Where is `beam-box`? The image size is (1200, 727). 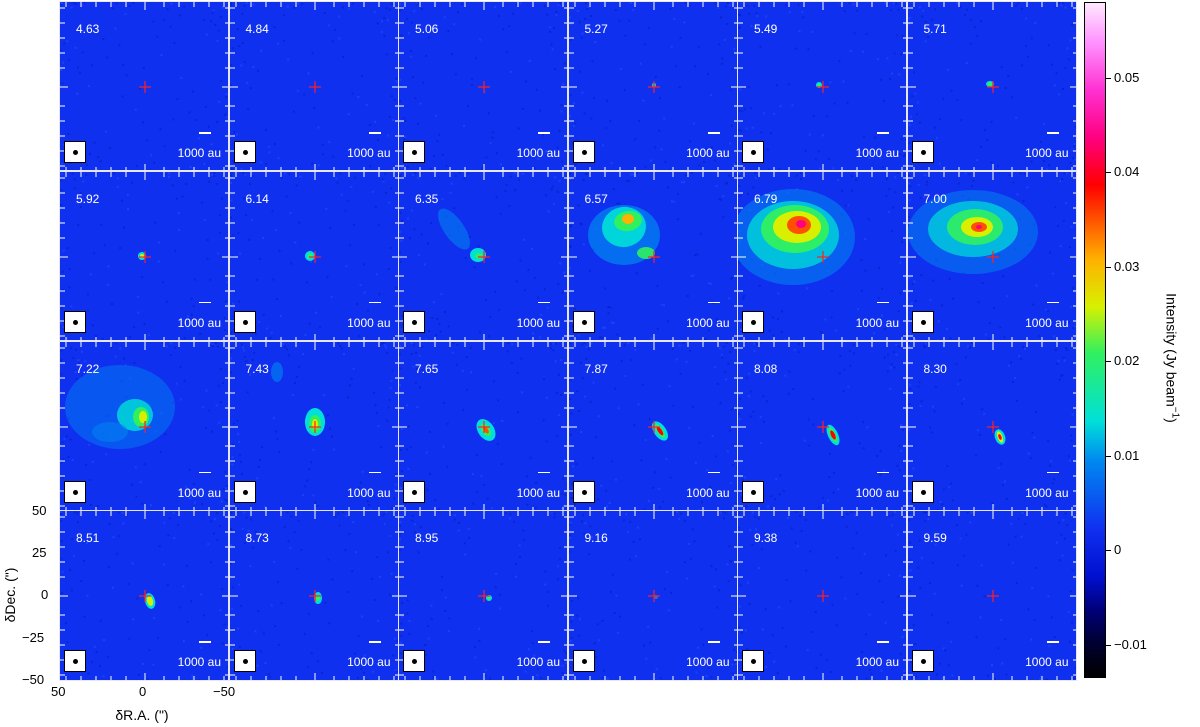
beam-box is located at coordinates (244, 491).